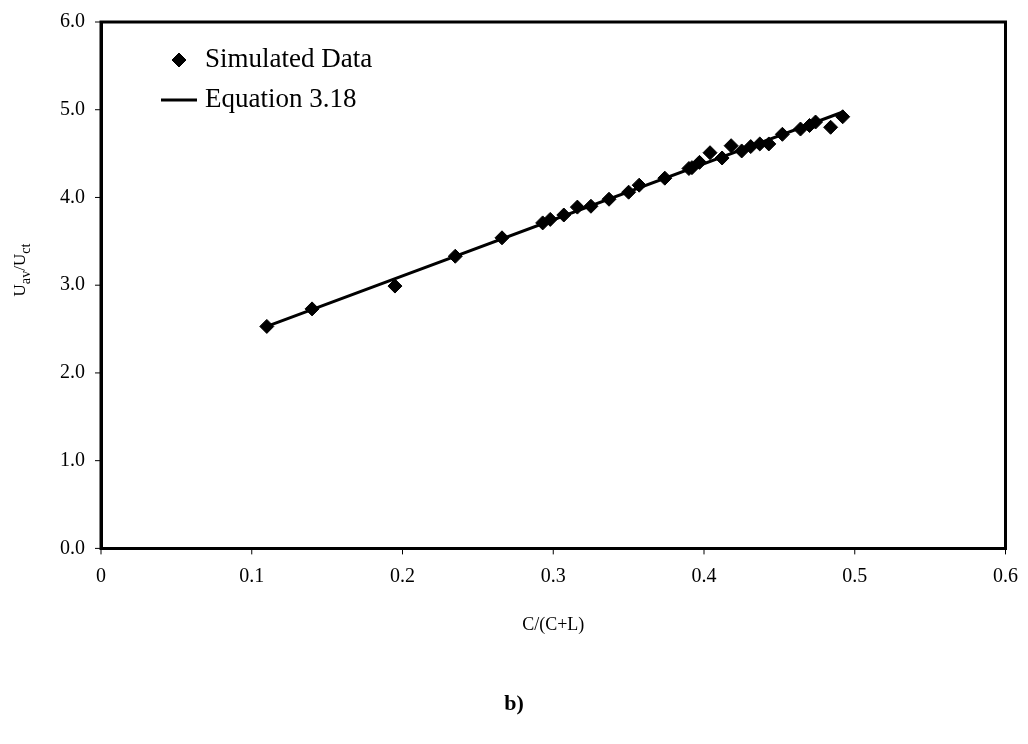 The width and height of the screenshot is (1028, 744). What do you see at coordinates (402, 574) in the screenshot?
I see `x-tick-label: 0.2` at bounding box center [402, 574].